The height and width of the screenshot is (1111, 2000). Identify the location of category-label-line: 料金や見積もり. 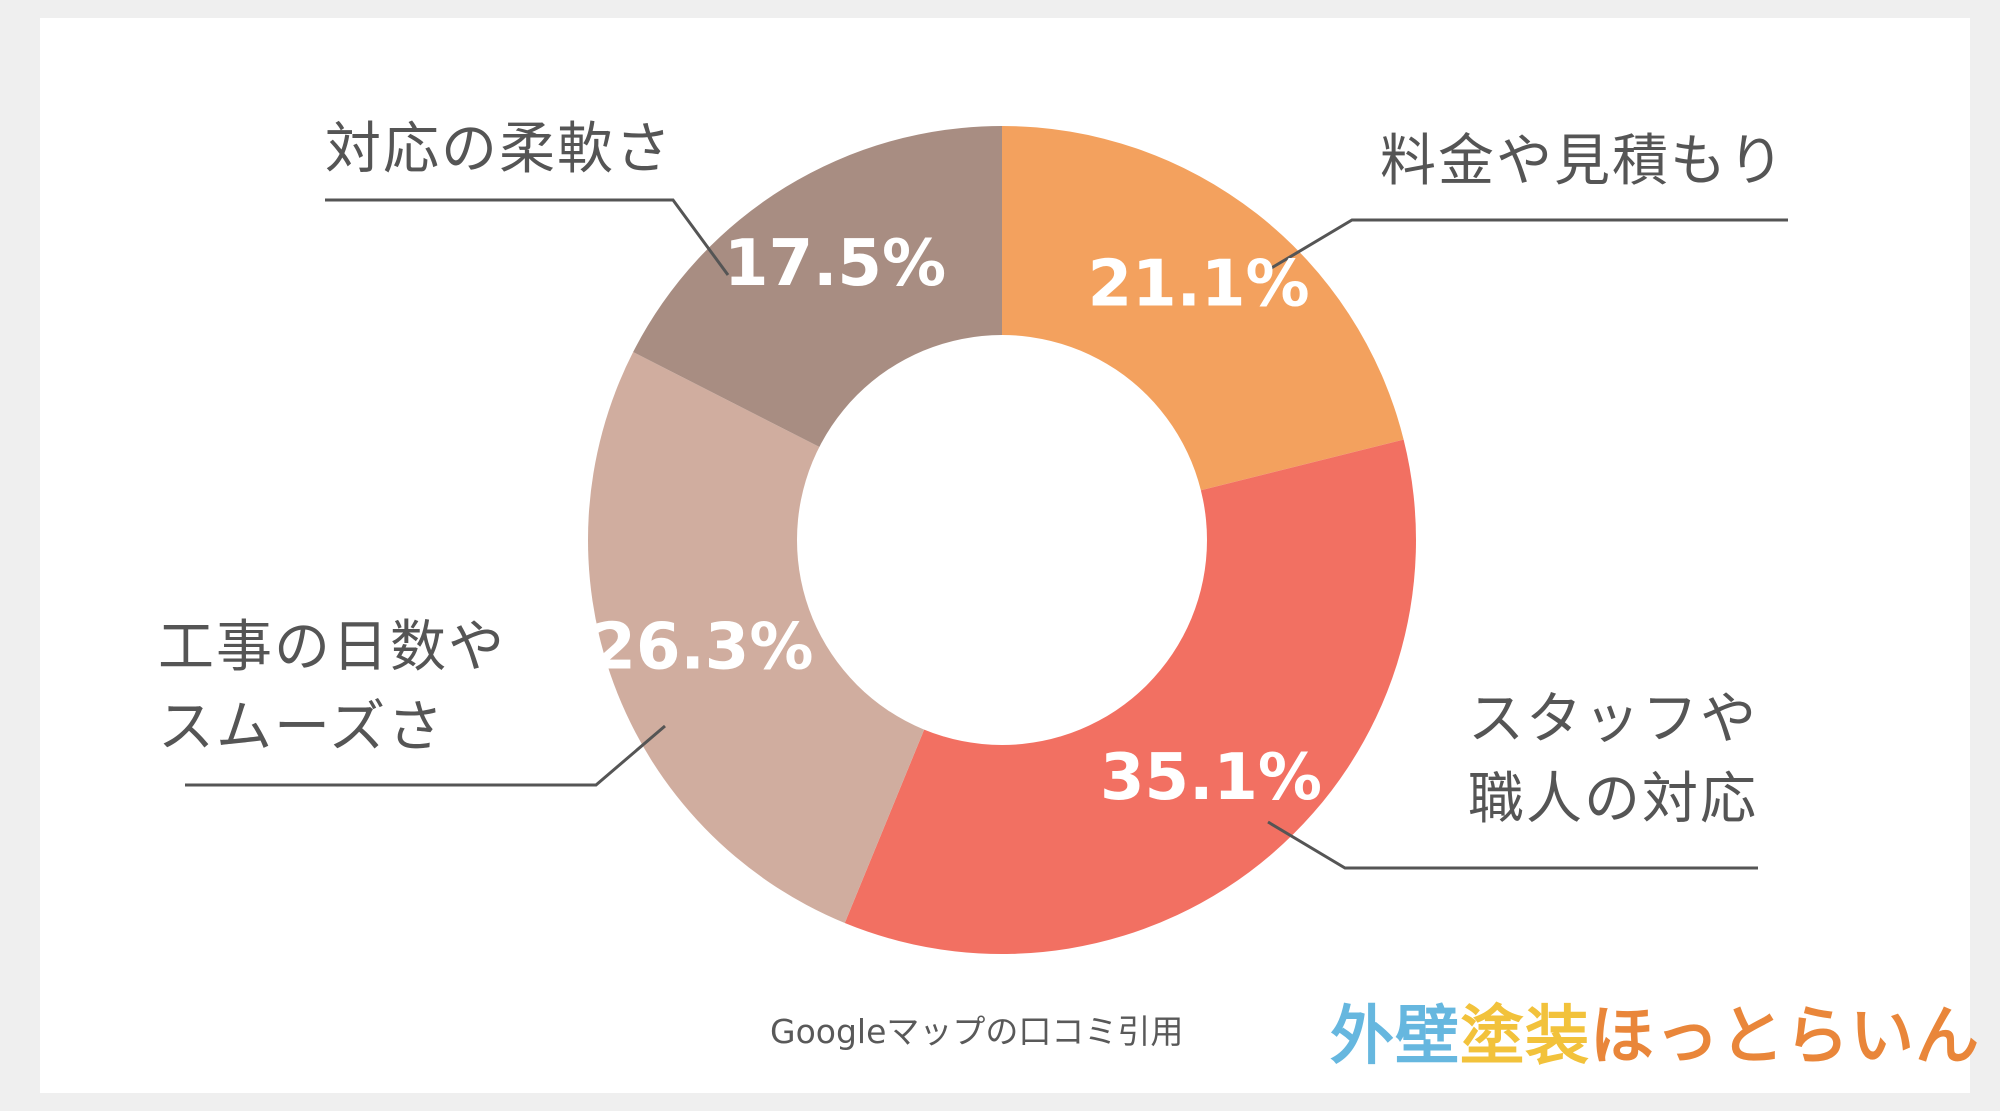
(1583, 161).